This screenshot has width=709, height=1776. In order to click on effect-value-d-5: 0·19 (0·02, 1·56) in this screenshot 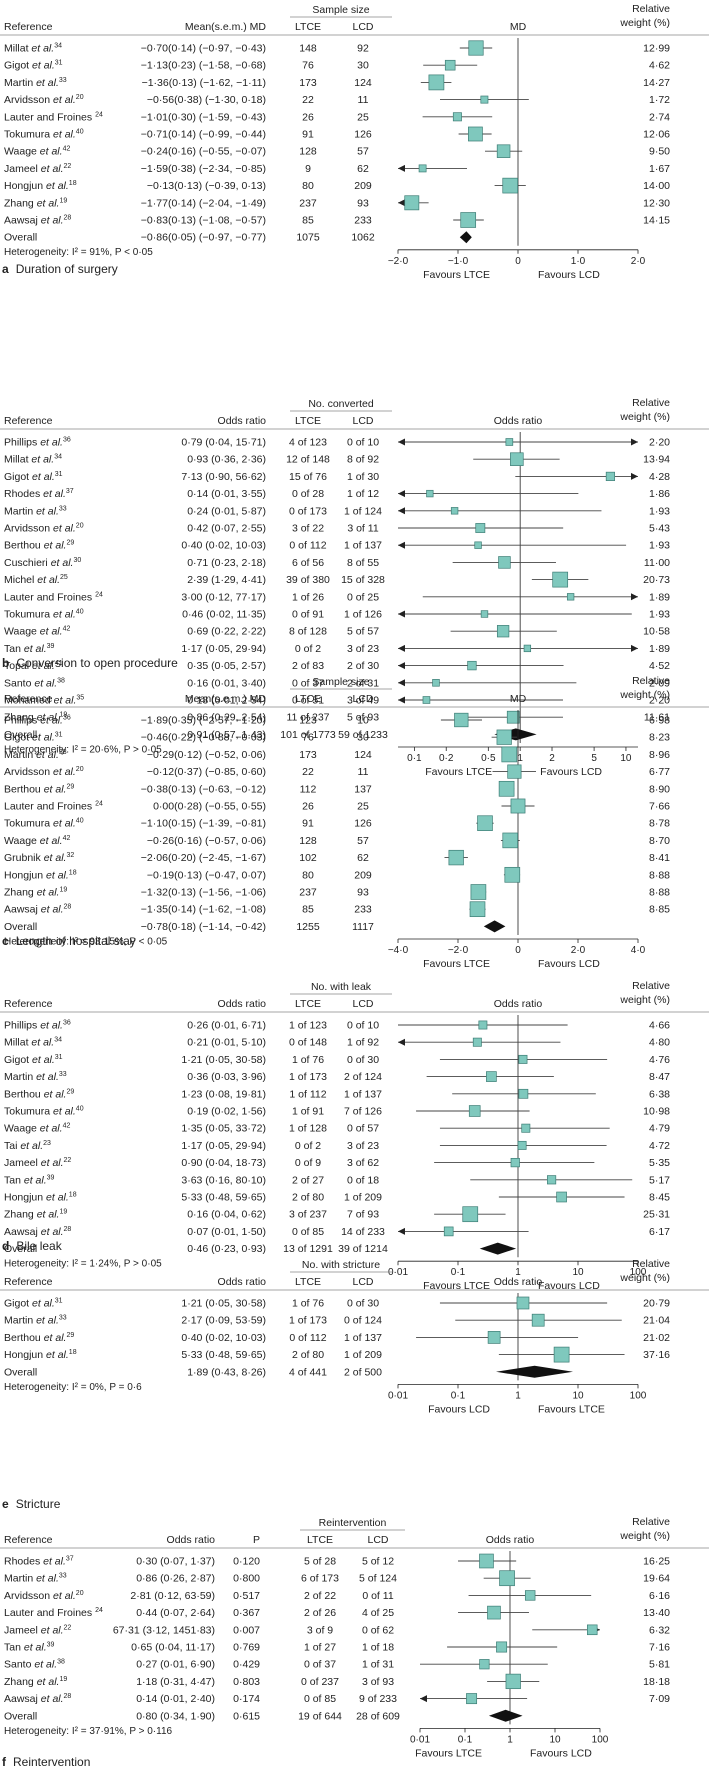, I will do `click(226, 1112)`.